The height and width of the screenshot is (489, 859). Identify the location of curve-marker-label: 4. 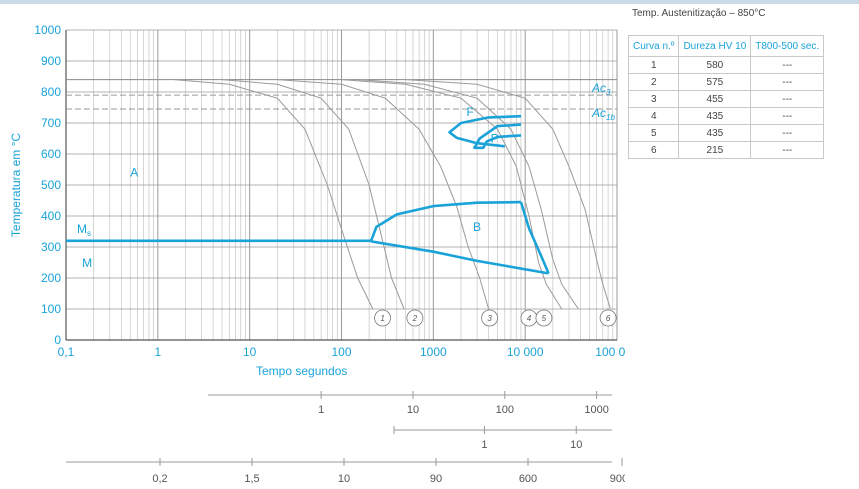
(529, 318).